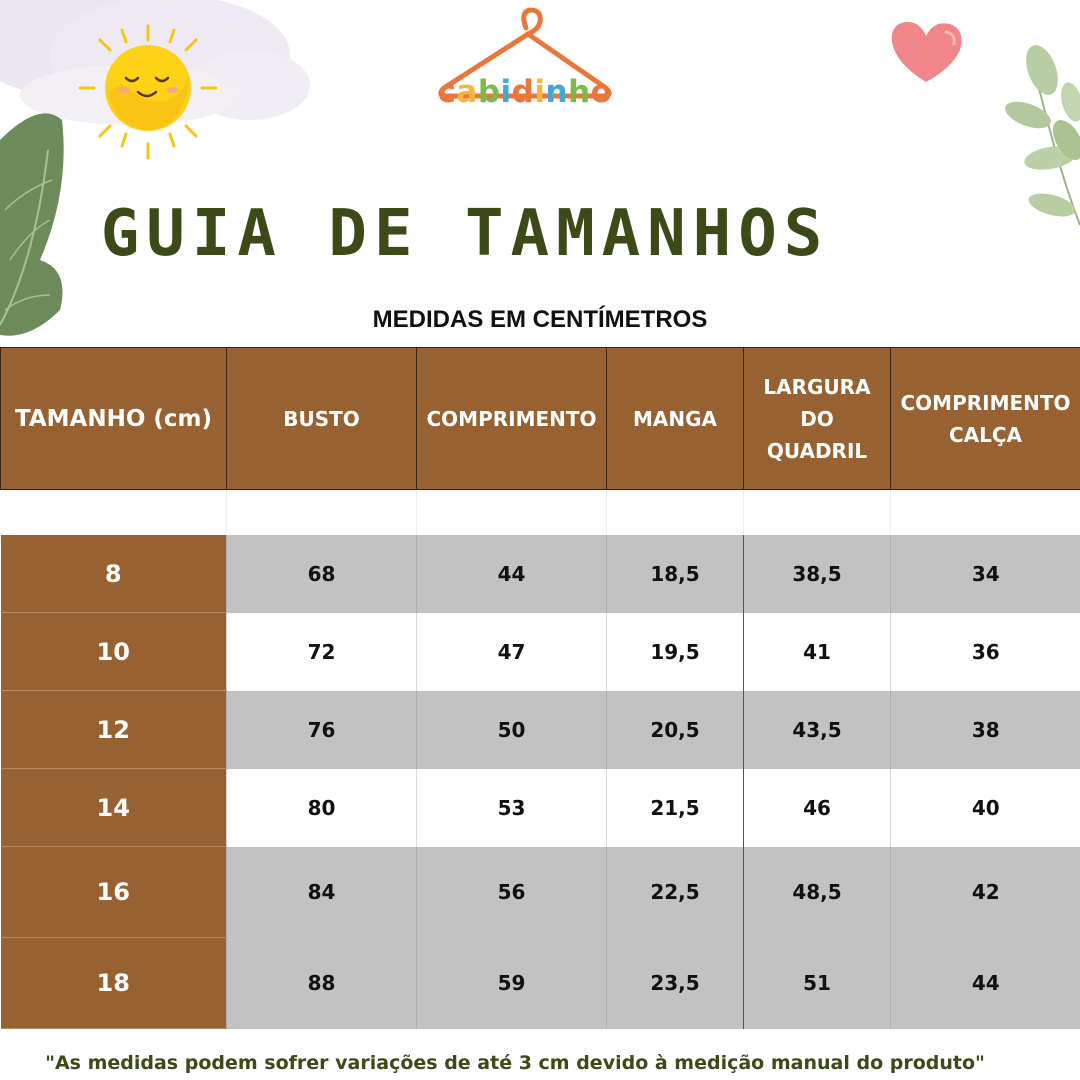  I want to click on page-subtitle: MEDIDAS EM CENTÍMETROS, so click(540, 319).